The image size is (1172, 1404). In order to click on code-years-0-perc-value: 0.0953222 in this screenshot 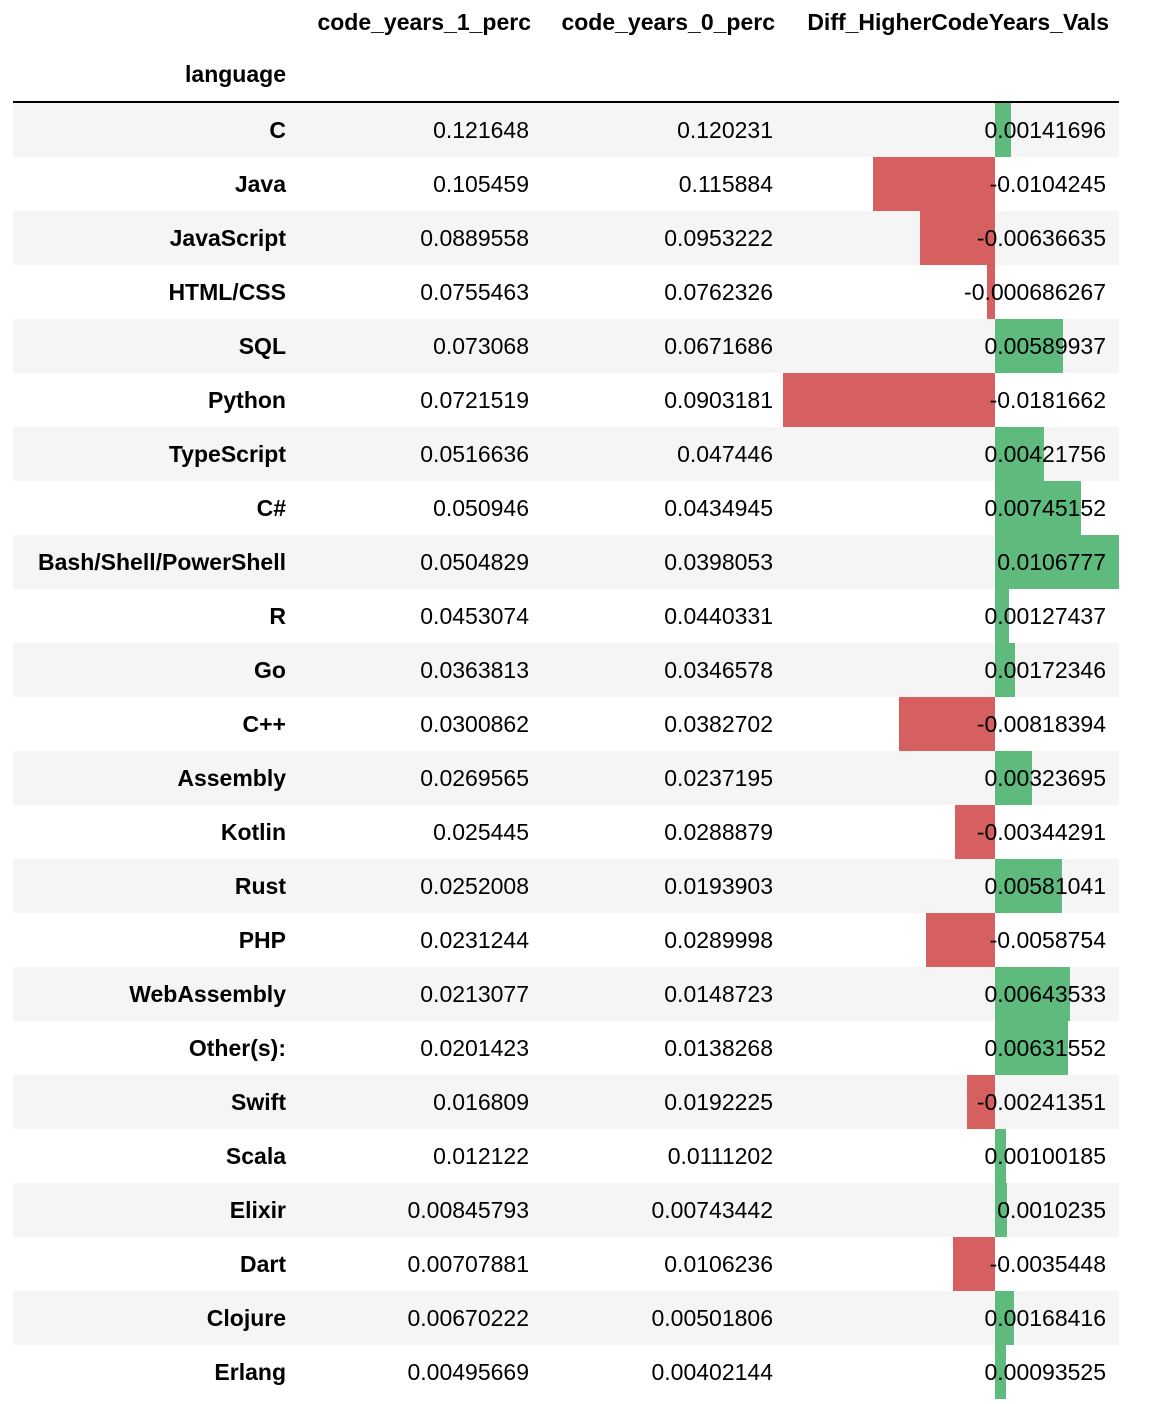, I will do `click(718, 238)`.